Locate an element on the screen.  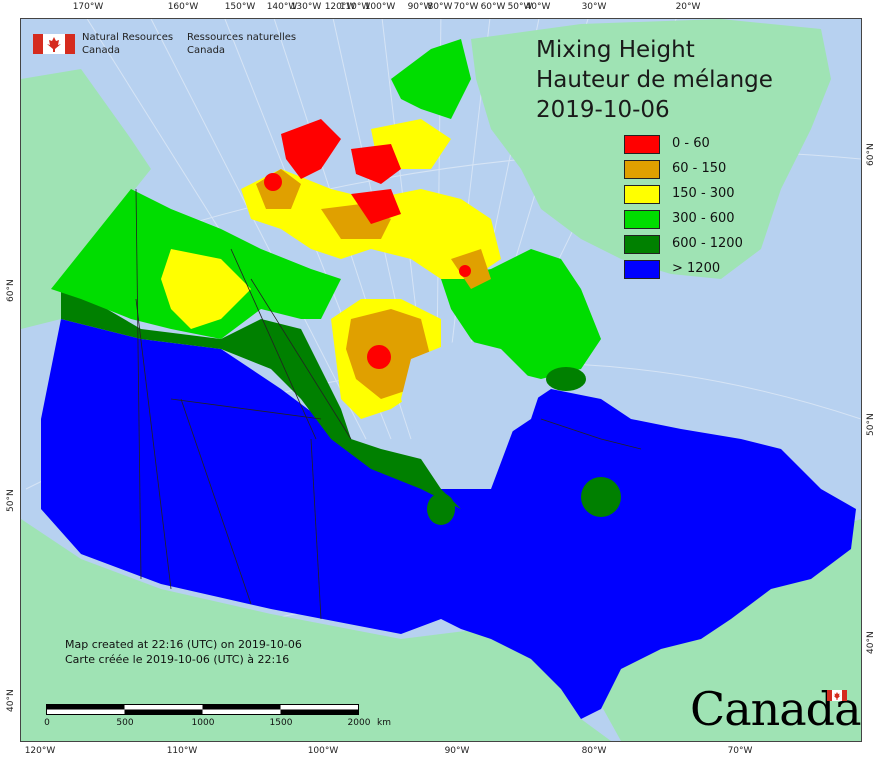
org-name-english-line2: Canada is located at coordinates (101, 50).